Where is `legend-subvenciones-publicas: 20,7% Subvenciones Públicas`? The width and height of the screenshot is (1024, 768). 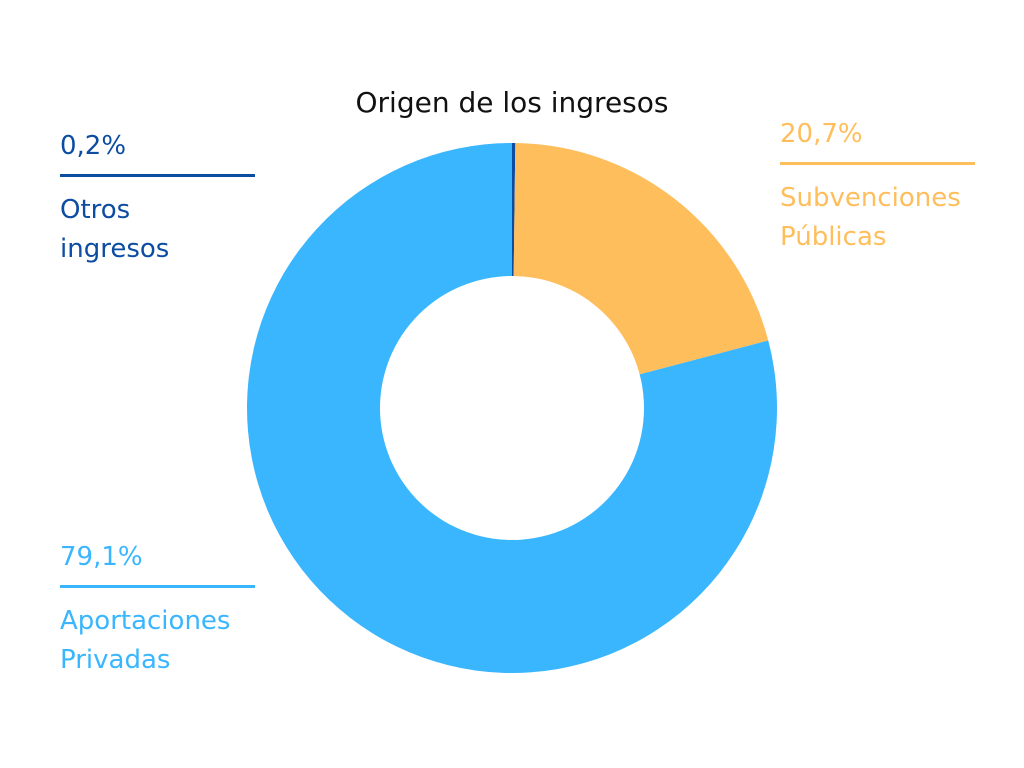 legend-subvenciones-publicas: 20,7% Subvenciones Públicas is located at coordinates (877, 187).